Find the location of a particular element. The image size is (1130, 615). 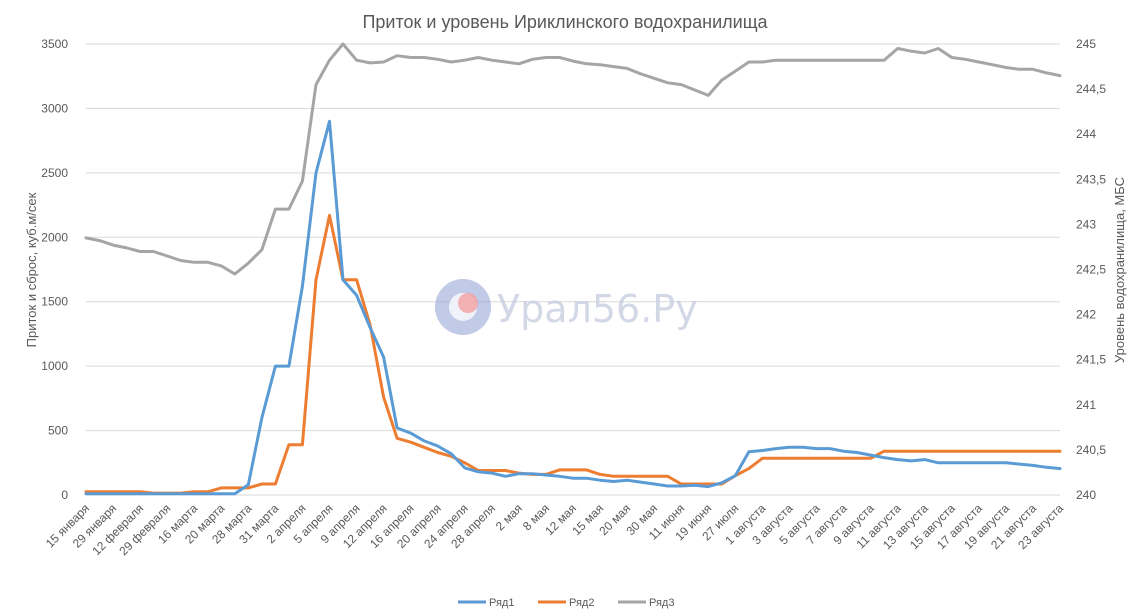

legend-item-ряд3: Ряд3 is located at coordinates (646, 603).